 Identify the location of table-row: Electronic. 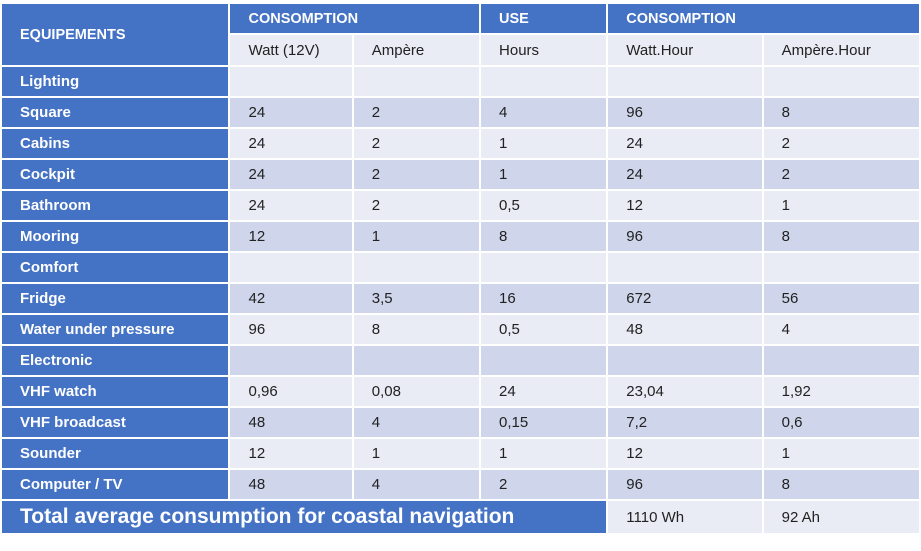
(460, 360).